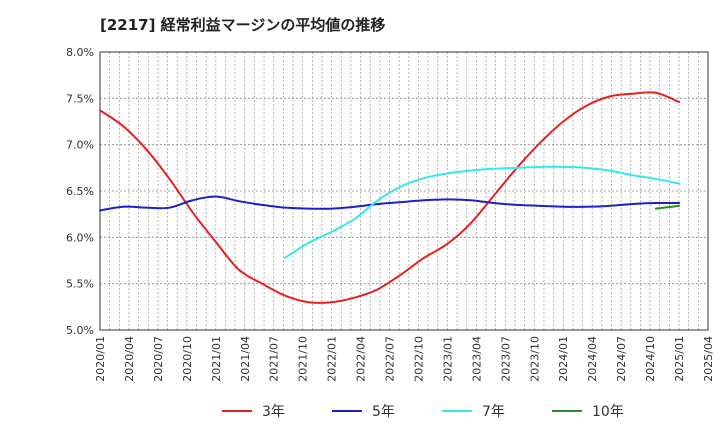 The image size is (720, 444). What do you see at coordinates (80, 52) in the screenshot?
I see `y-tick-label: 8.0%` at bounding box center [80, 52].